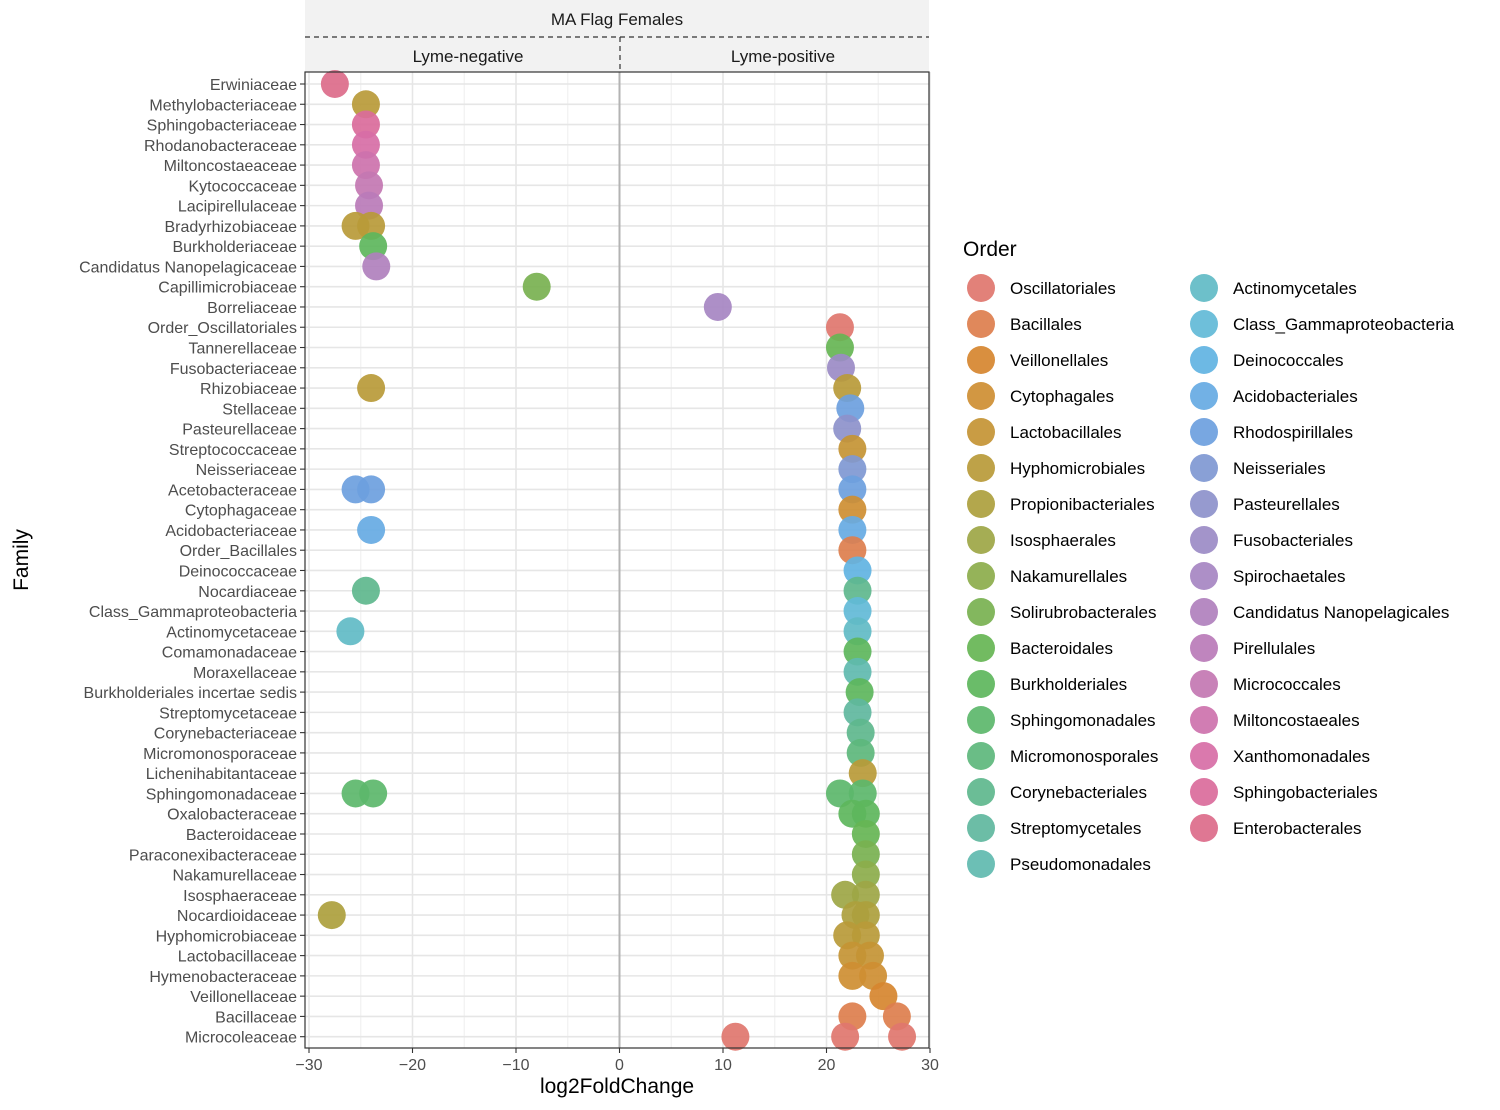  Describe the element at coordinates (1062, 396) in the screenshot. I see `legend-label-cytophagales: Cytophagales` at that location.